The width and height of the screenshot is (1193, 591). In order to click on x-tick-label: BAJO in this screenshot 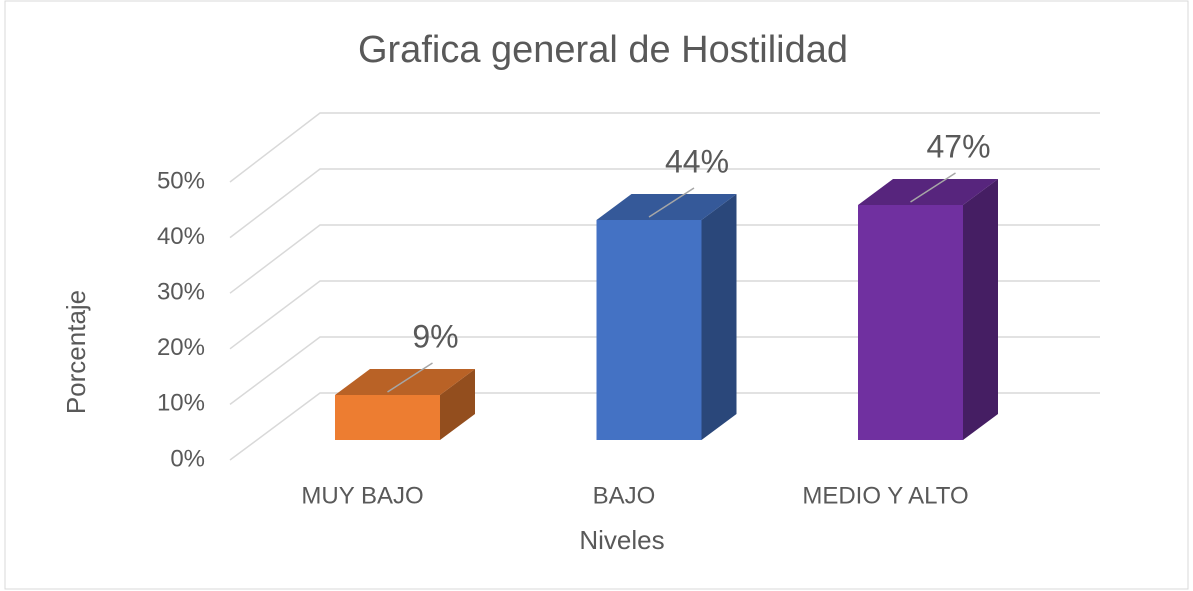, I will do `click(624, 495)`.